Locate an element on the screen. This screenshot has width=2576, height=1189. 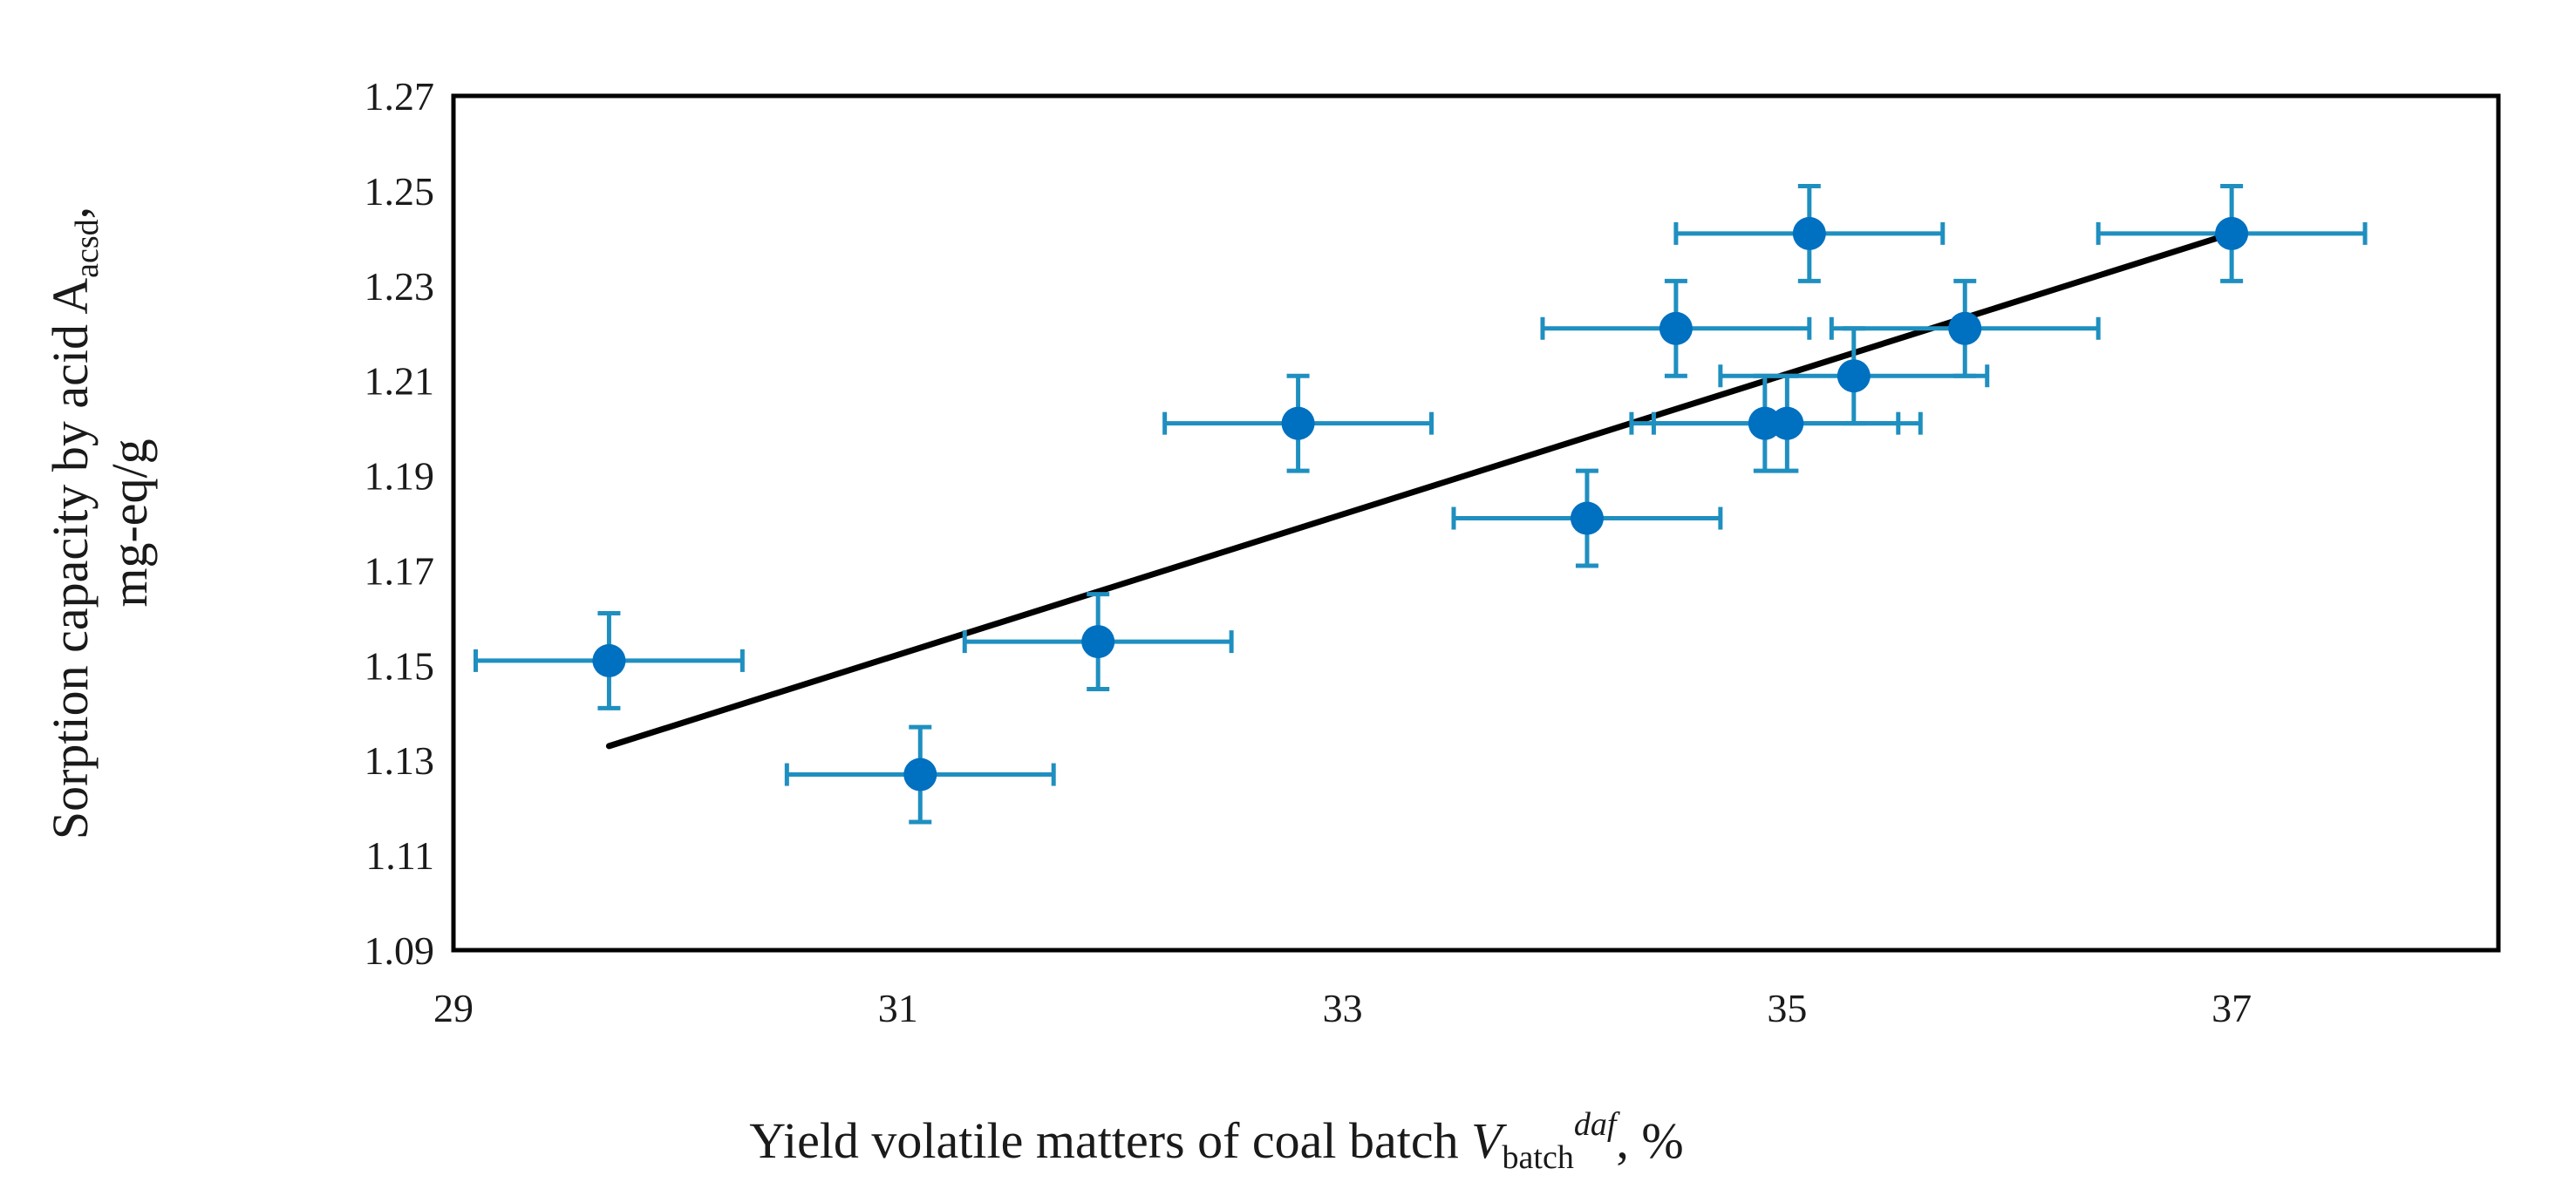
y-tick-label: 1.27 is located at coordinates (400, 96).